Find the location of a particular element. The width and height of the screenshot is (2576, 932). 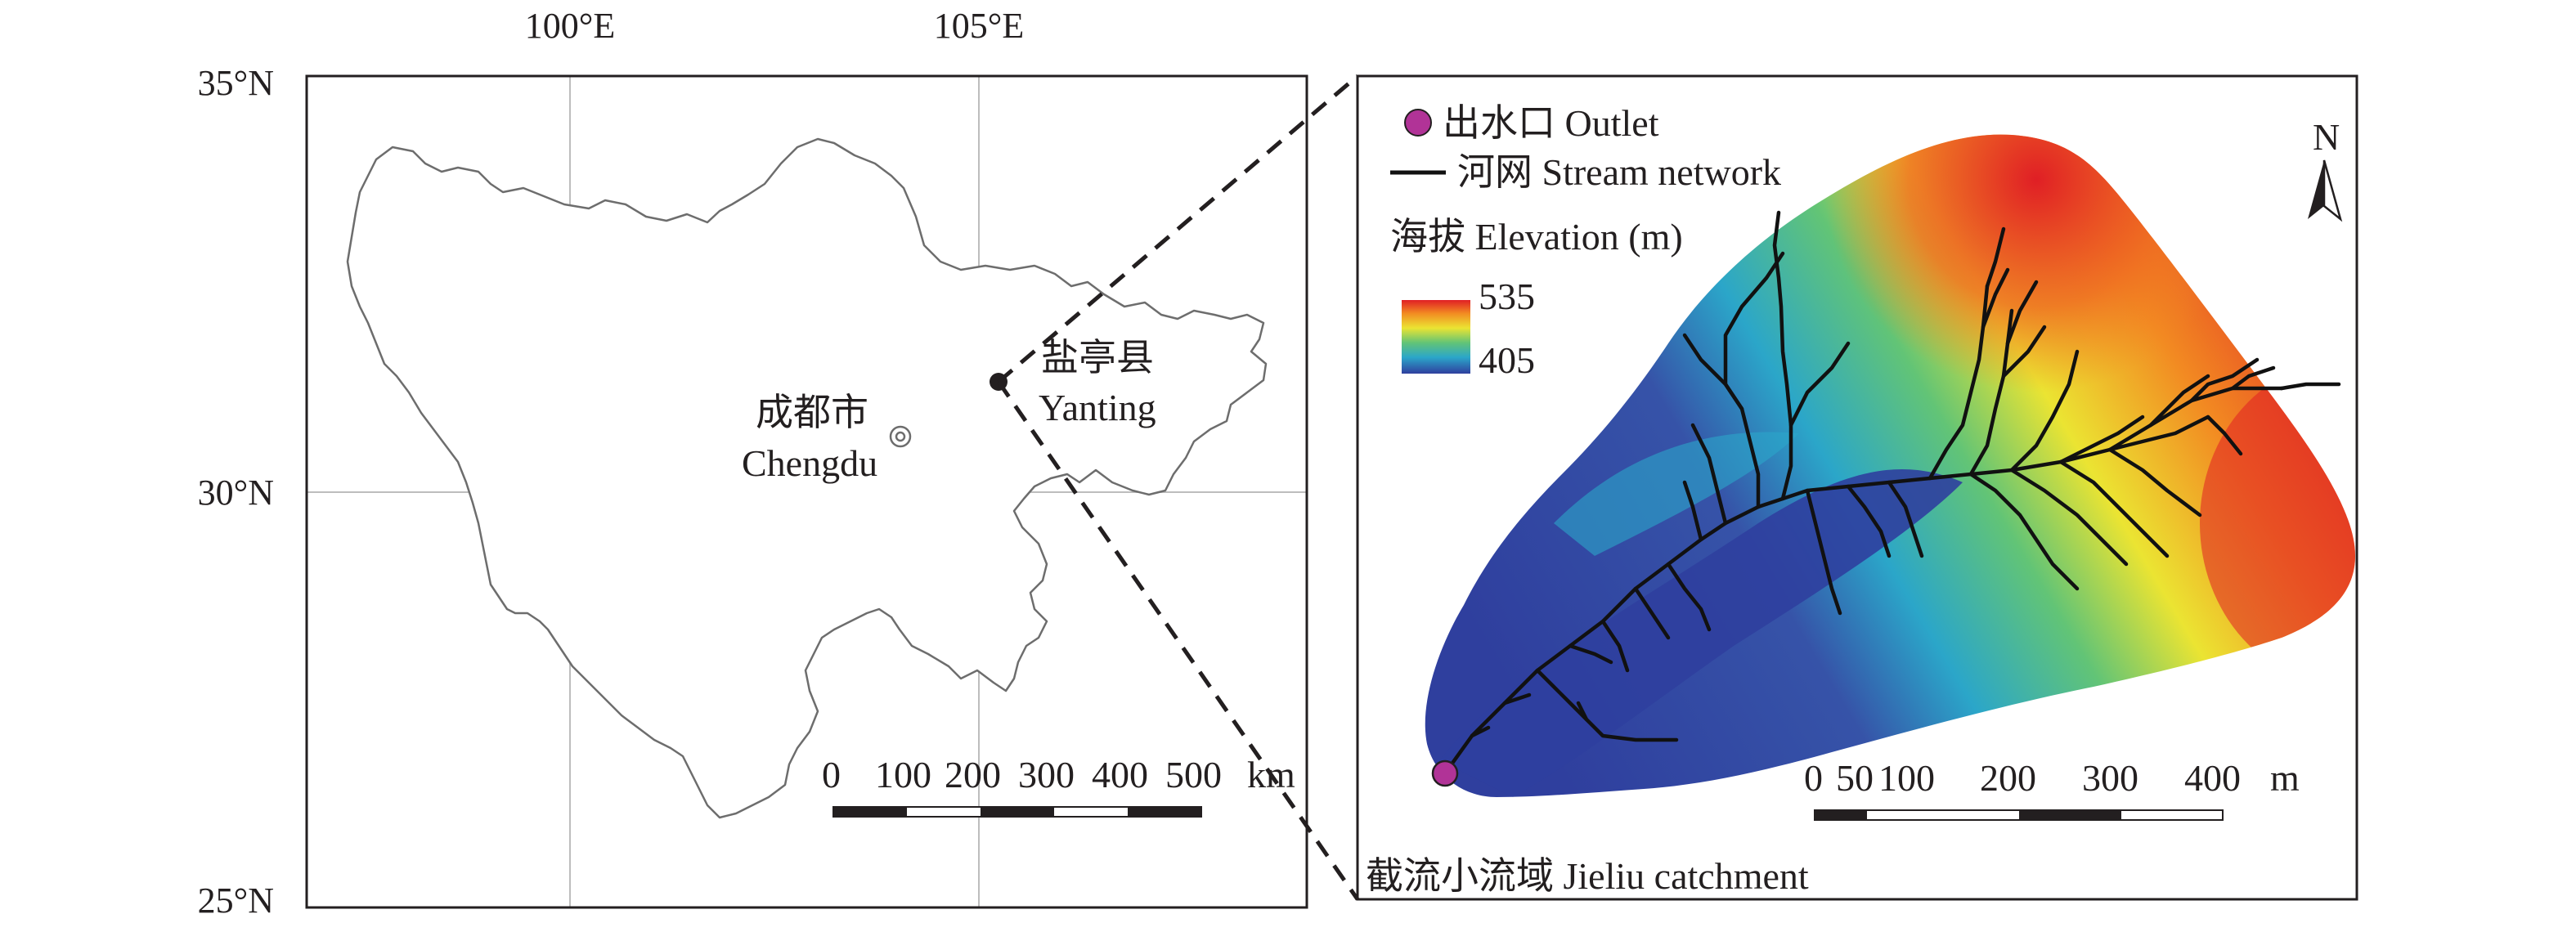

lat-label-35n: 35°N is located at coordinates (236, 83).